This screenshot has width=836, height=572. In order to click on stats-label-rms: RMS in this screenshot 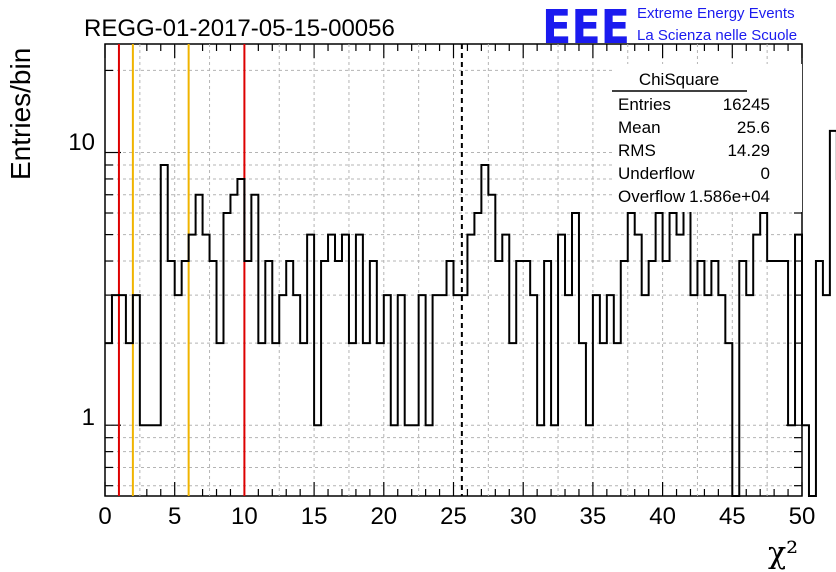, I will do `click(637, 150)`.